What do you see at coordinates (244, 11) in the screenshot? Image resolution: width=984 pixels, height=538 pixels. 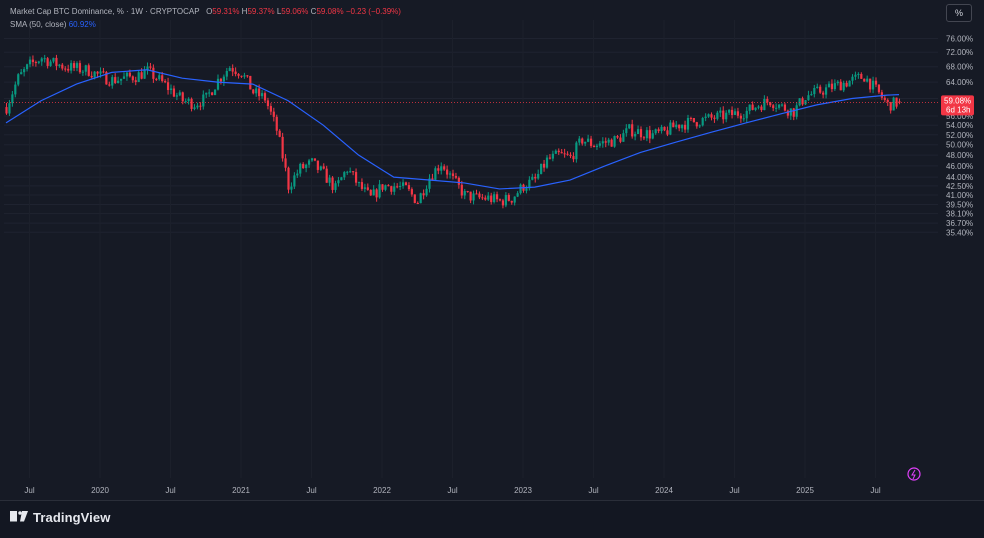 I see `high-label: H` at bounding box center [244, 11].